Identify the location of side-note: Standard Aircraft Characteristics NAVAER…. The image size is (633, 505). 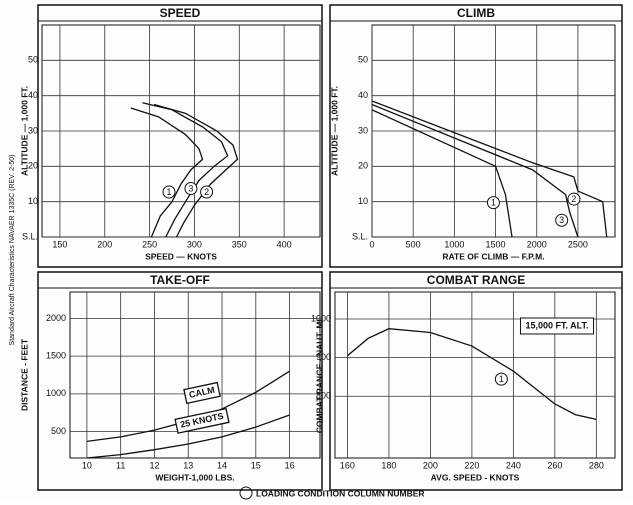
(12, 250).